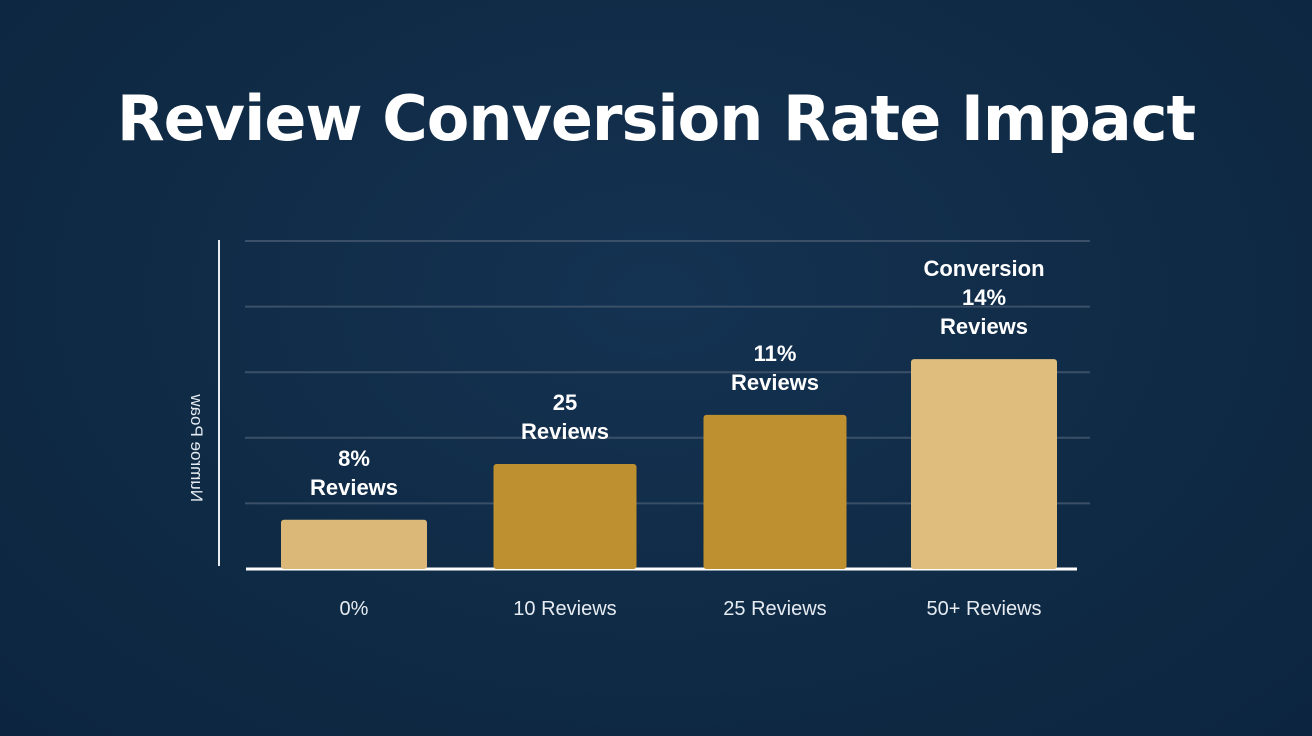 This screenshot has width=1312, height=736. What do you see at coordinates (565, 402) in the screenshot?
I see `data-label: 25` at bounding box center [565, 402].